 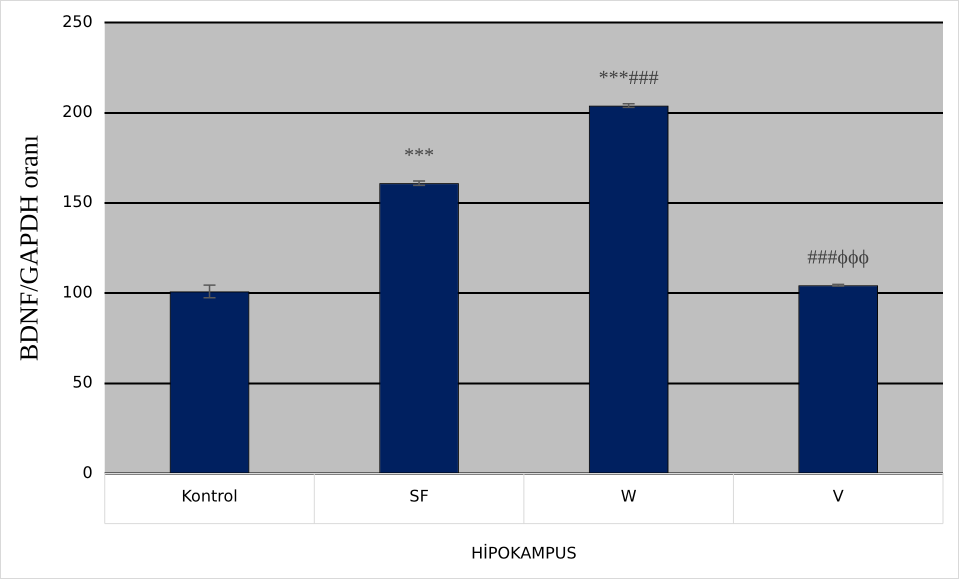 I want to click on y-tick-label: 250, so click(x=77, y=21).